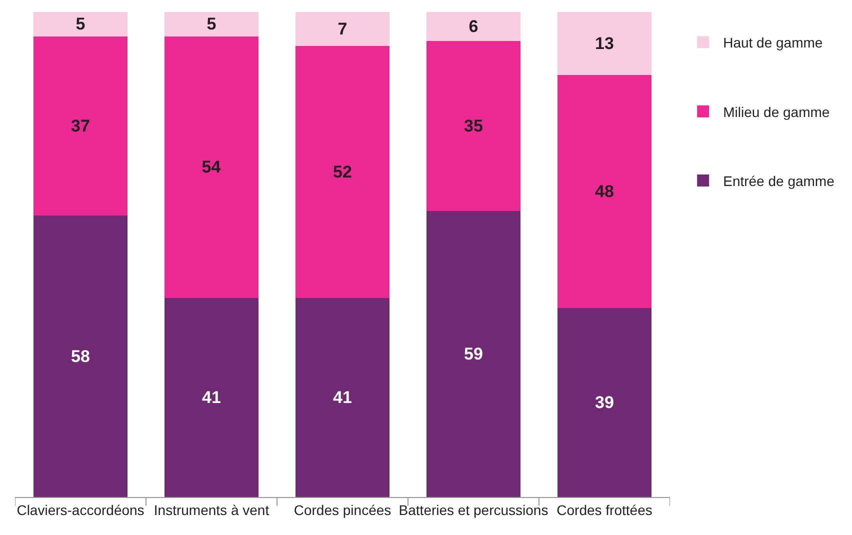  I want to click on x-tick-label: Instruments à vent, so click(212, 510).